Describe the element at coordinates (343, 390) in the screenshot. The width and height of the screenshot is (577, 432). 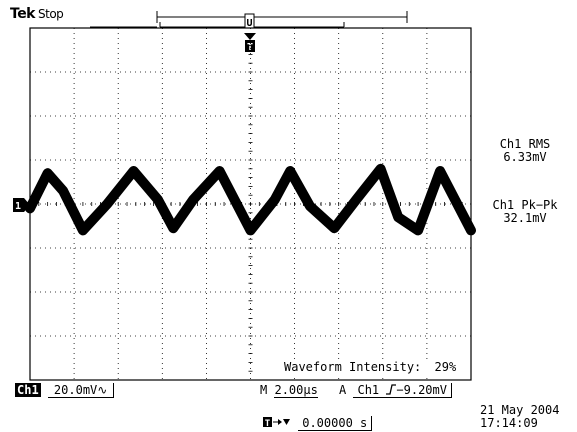
I see `trigger-mode: A` at that location.